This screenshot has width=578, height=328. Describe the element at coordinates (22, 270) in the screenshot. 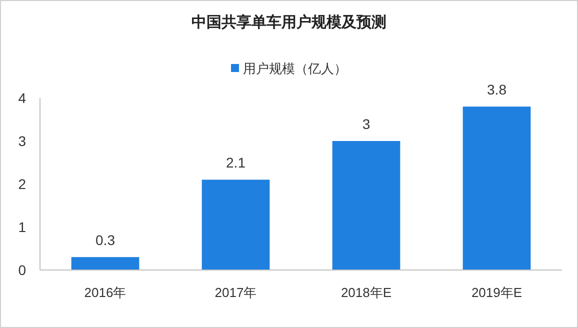

I see `ytick: 0` at that location.